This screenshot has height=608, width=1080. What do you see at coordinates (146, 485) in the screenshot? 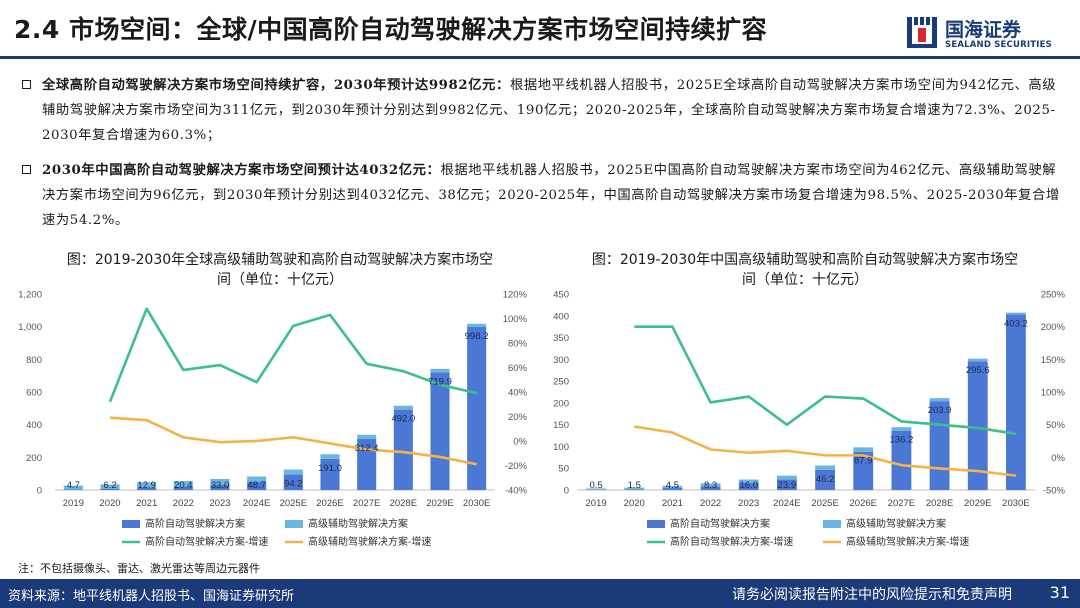
I see `data-label: 12.9` at bounding box center [146, 485].